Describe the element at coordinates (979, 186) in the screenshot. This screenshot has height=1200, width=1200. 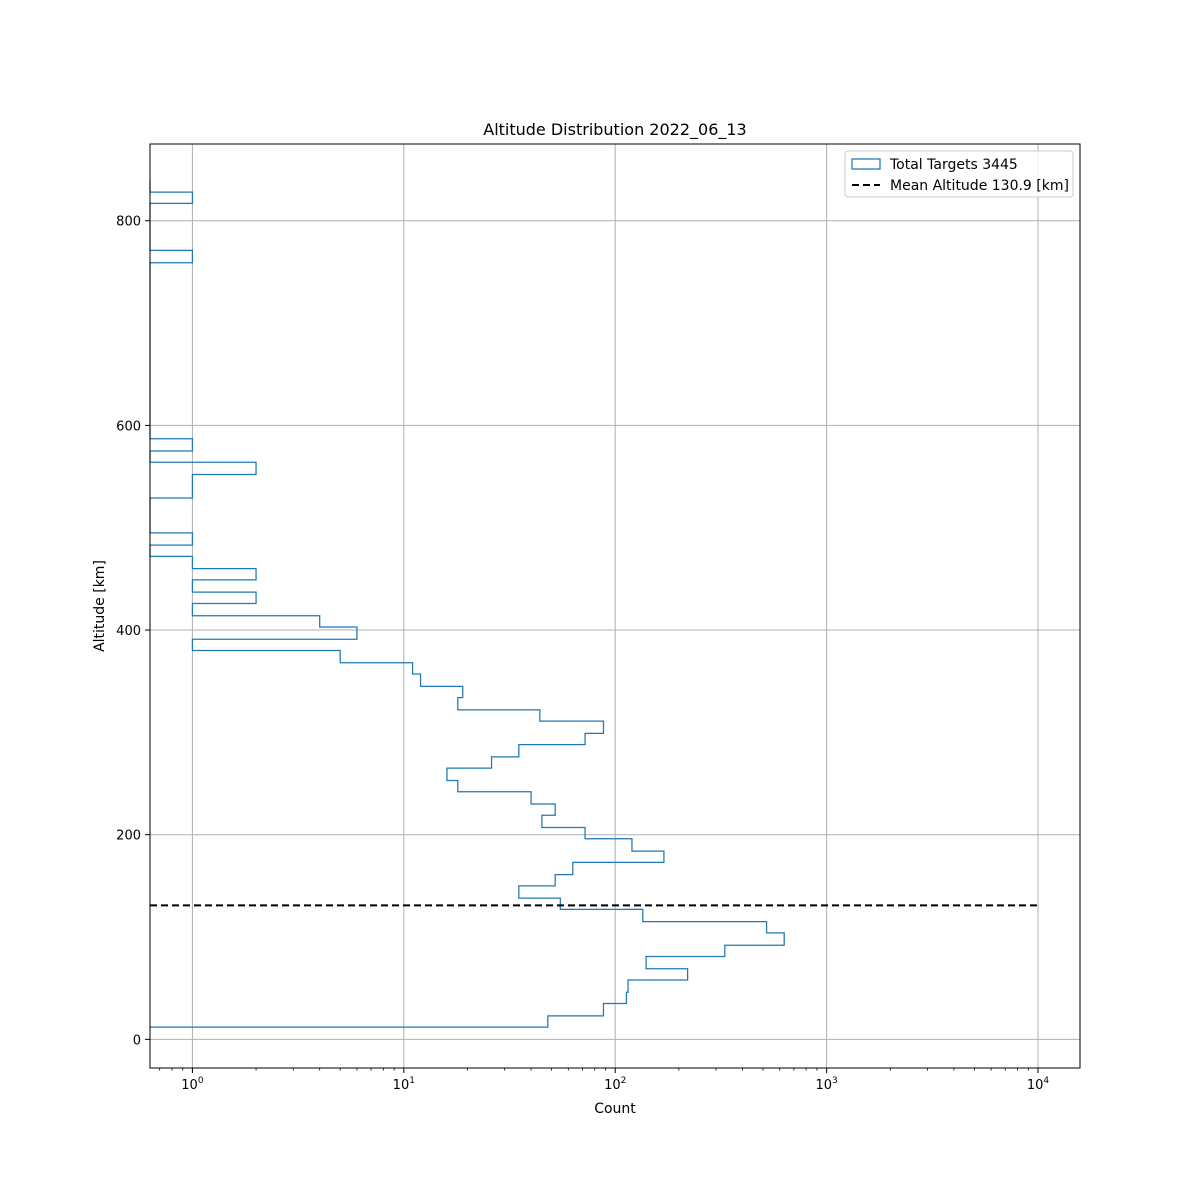
I see `legend-label-mean-line: Mean Altitude 130.9 [km]` at that location.